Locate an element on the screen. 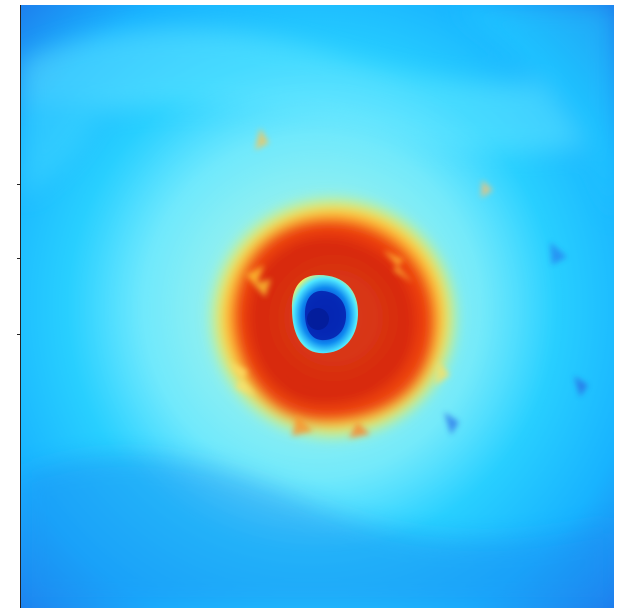  storm-eye is located at coordinates (325, 314).